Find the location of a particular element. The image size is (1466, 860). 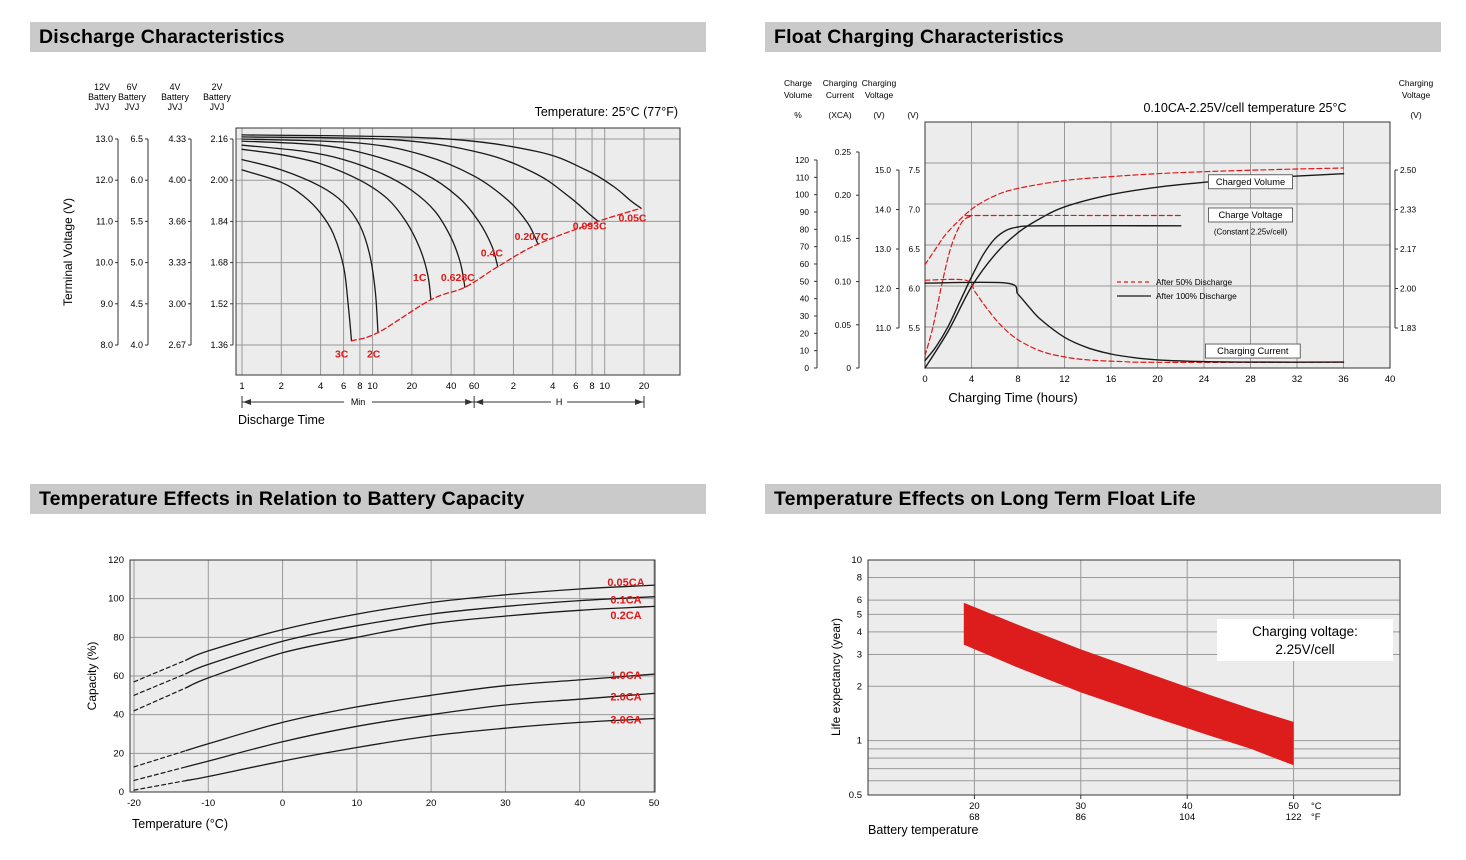

scale-value: 80 is located at coordinates (805, 229).